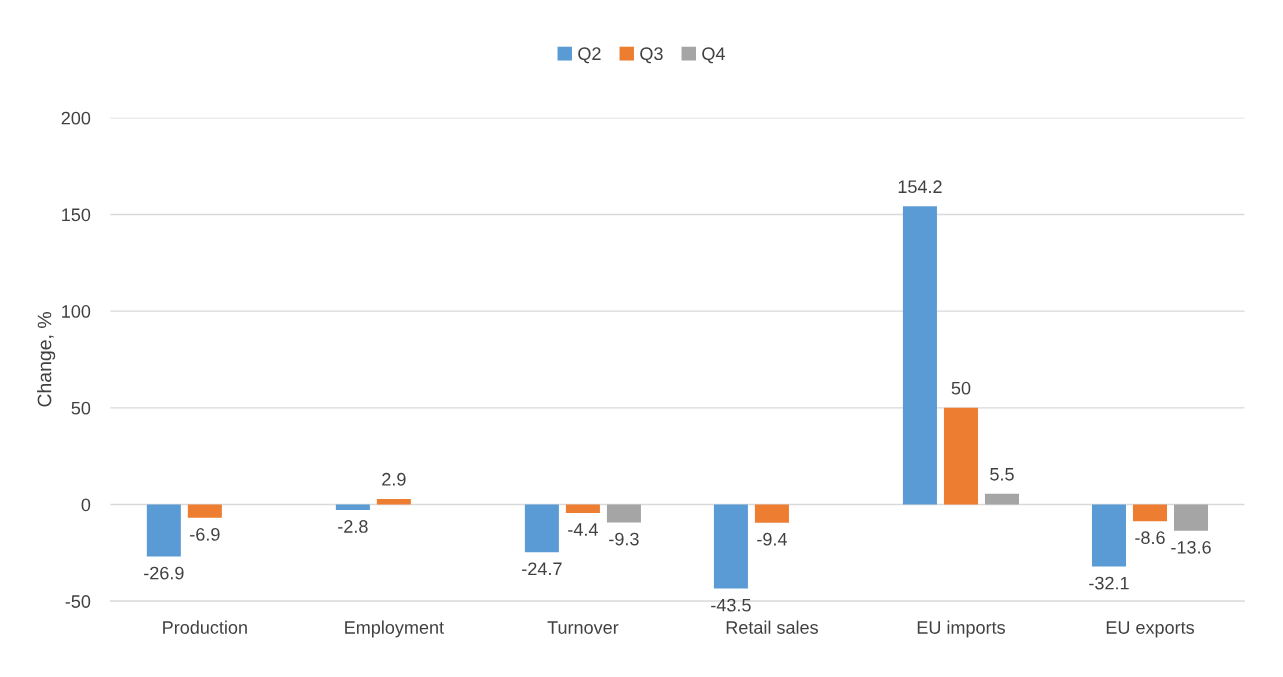 The height and width of the screenshot is (677, 1283). I want to click on legend-label: Q3, so click(651, 55).